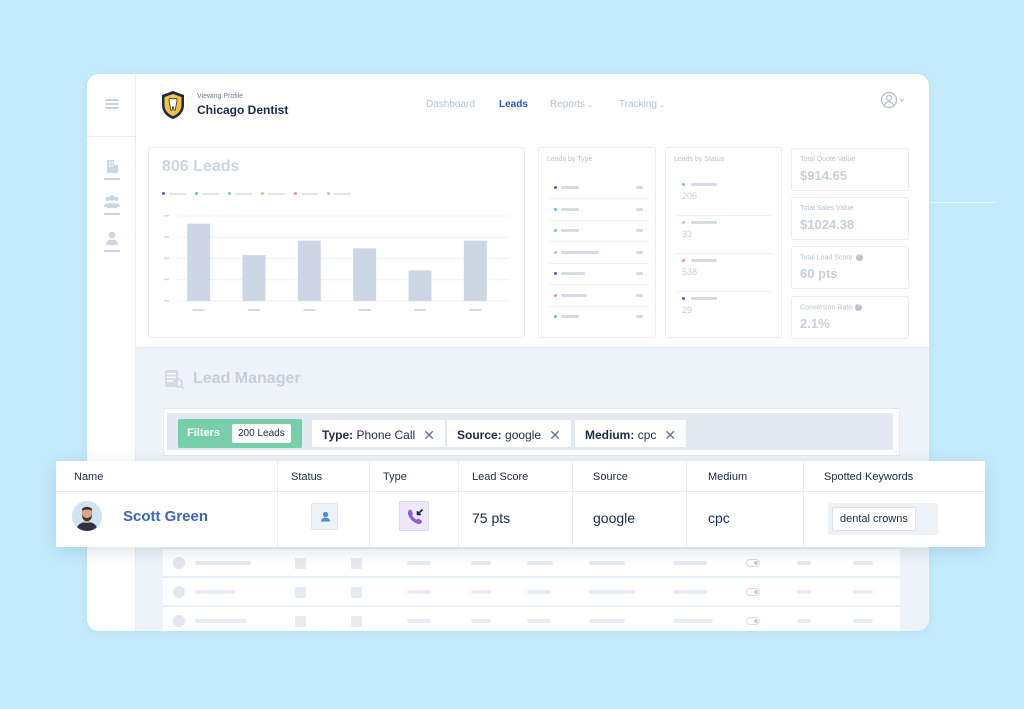 This screenshot has width=1024, height=709. What do you see at coordinates (827, 208) in the screenshot?
I see `kpi-label: Total Sales Value` at bounding box center [827, 208].